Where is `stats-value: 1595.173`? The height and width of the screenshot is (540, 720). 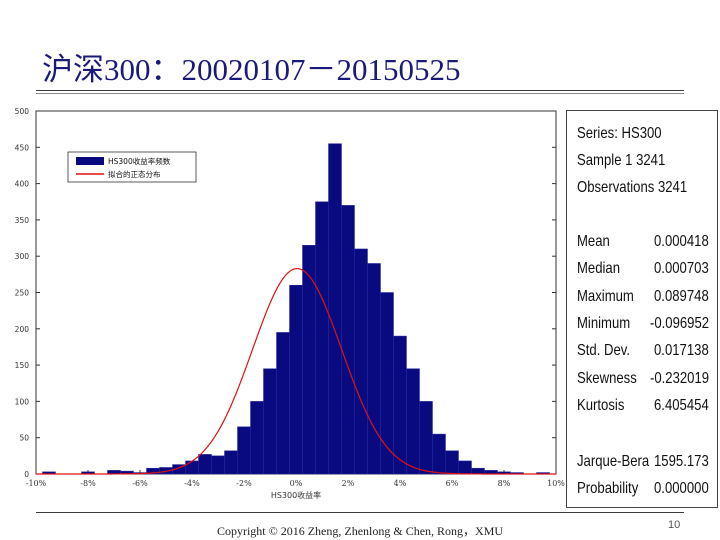
stats-value: 1595.173 is located at coordinates (681, 461).